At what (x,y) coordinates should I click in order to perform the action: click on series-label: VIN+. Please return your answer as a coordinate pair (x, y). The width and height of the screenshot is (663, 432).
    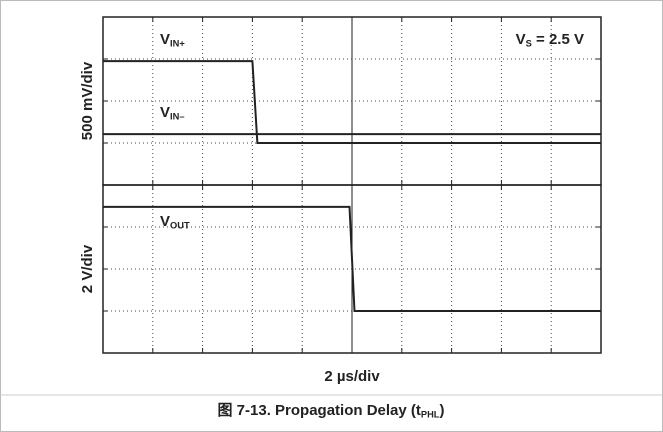
    Looking at the image, I should click on (172, 40).